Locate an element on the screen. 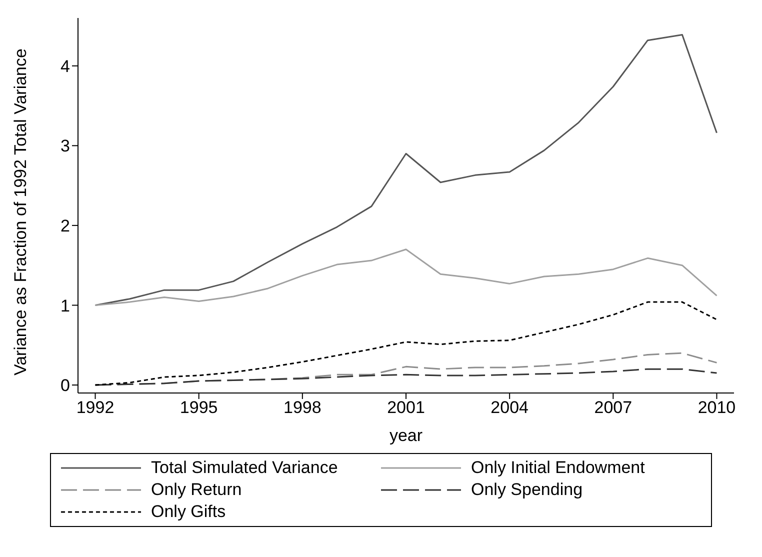 This screenshot has height=557, width=762. y-tick-label: 2 is located at coordinates (65, 226).